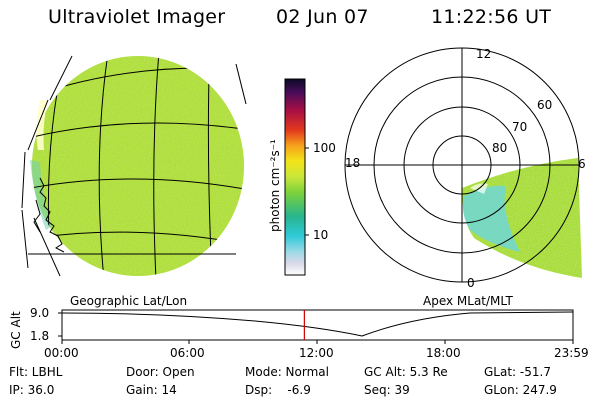 Image resolution: width=600 pixels, height=400 pixels. What do you see at coordinates (36, 372) in the screenshot?
I see `info-filter: Flt: LBHL` at bounding box center [36, 372].